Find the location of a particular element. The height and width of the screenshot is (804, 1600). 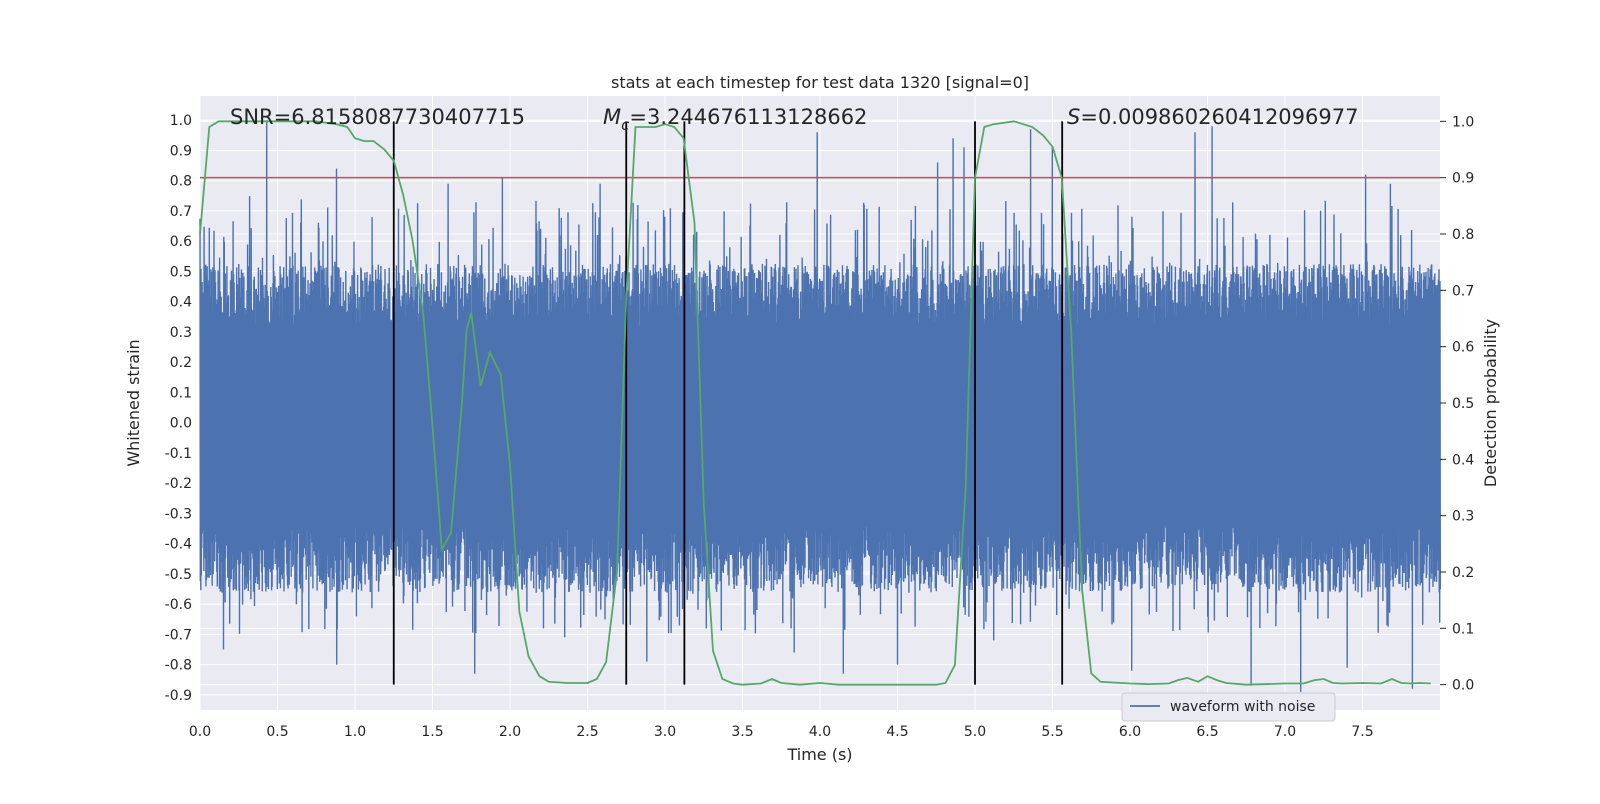

y-tick-label: -0.4 is located at coordinates (178, 545).